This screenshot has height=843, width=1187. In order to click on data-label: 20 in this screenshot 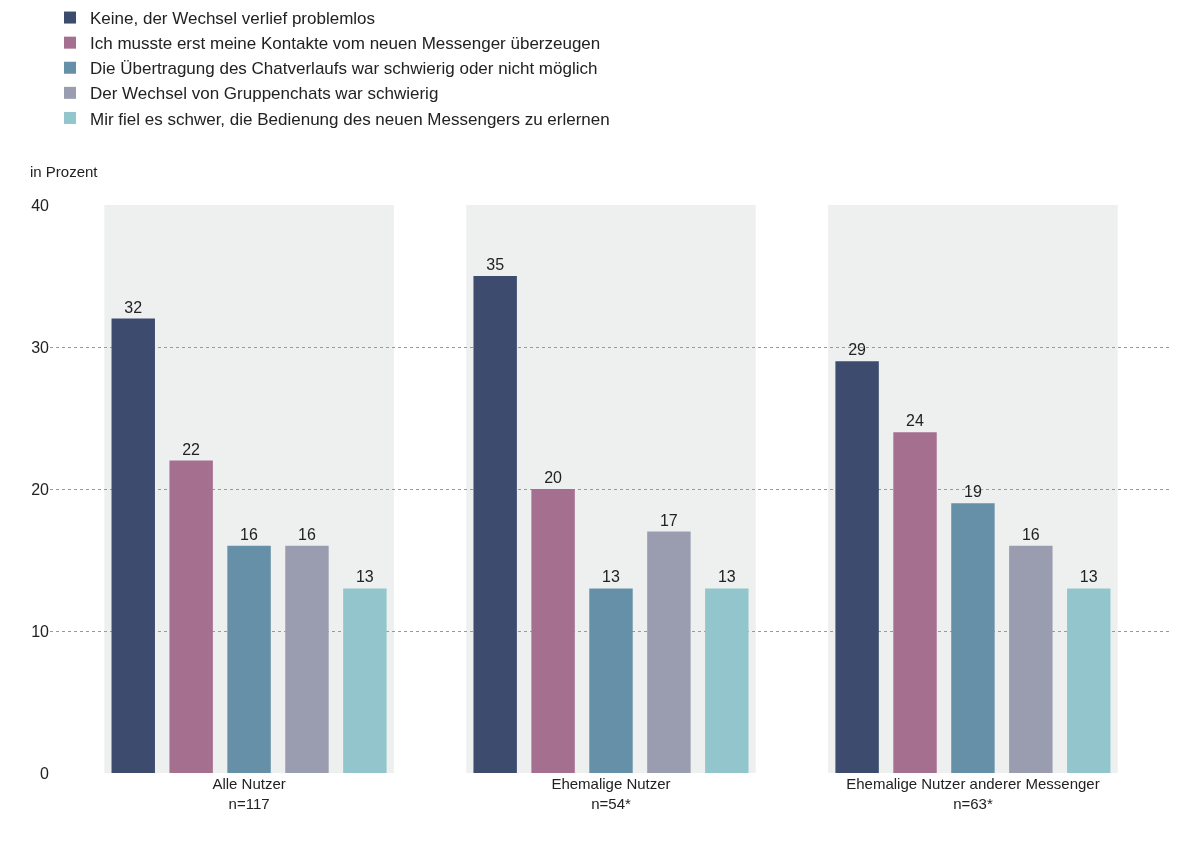, I will do `click(553, 477)`.